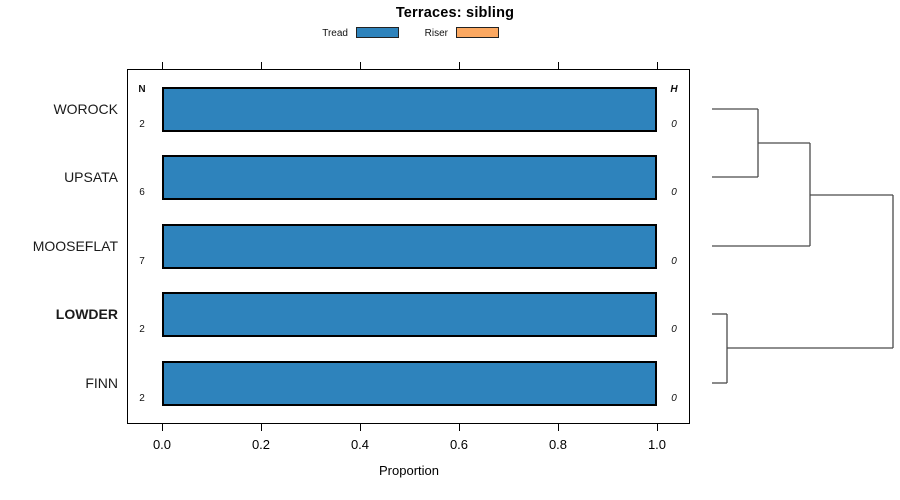  Describe the element at coordinates (85, 109) in the screenshot. I see `category-label: WOROCK` at that location.